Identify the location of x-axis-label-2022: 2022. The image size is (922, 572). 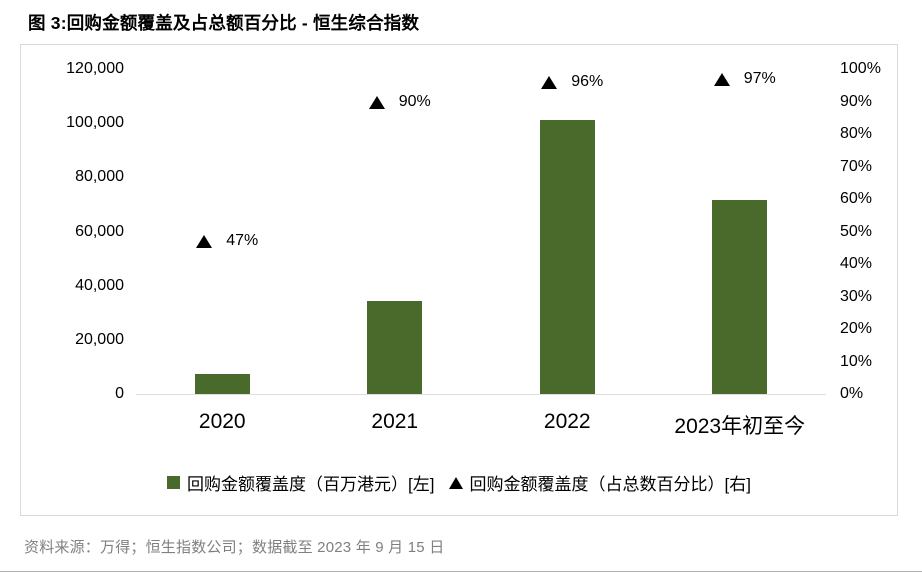
(567, 421).